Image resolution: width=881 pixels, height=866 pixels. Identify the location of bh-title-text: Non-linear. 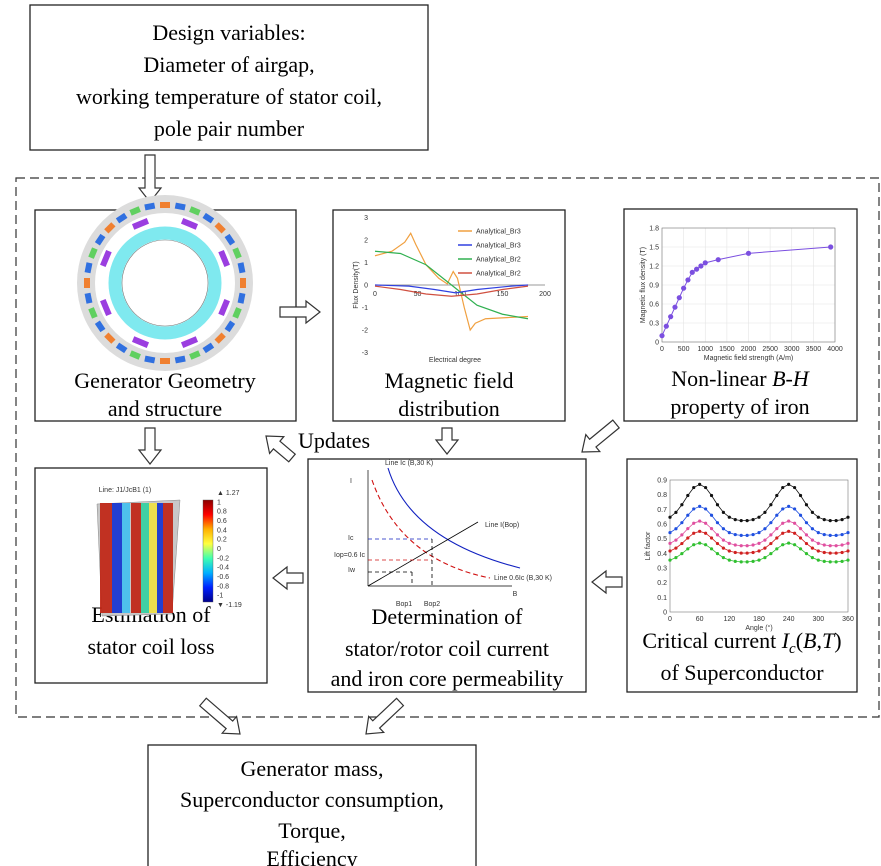
(721, 378).